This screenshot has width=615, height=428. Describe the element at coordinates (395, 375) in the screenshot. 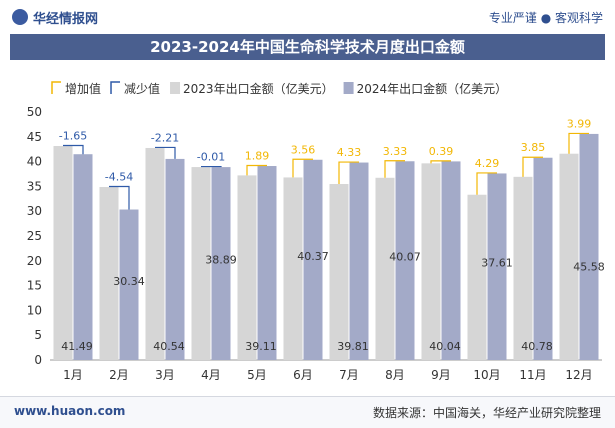

I see `x-tick-label-8: 8月` at that location.